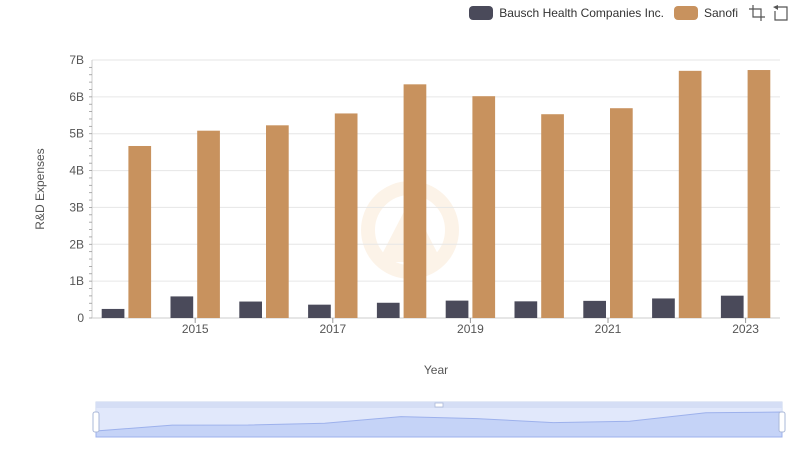 The height and width of the screenshot is (461, 800). What do you see at coordinates (457, 309) in the screenshot?
I see `bar-bausch-2019` at bounding box center [457, 309].